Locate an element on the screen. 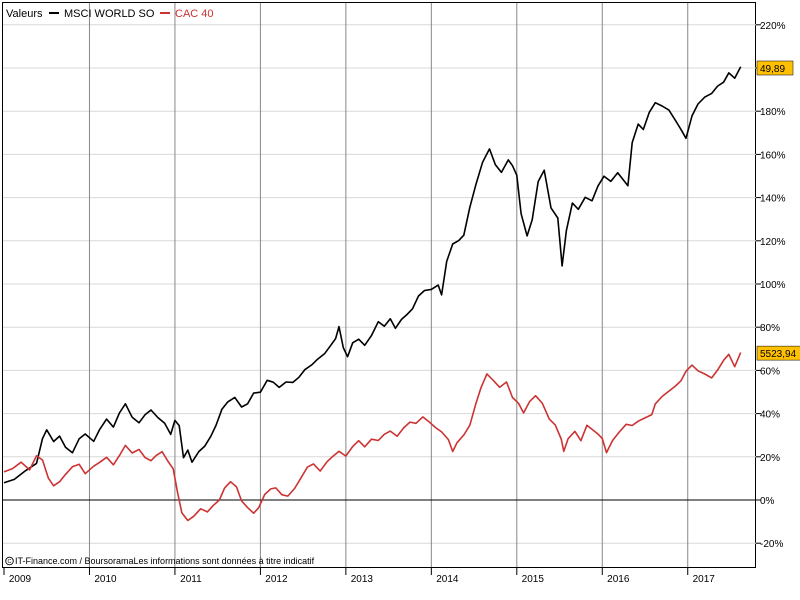 The width and height of the screenshot is (800, 600). copyright-icon is located at coordinates (9, 561).